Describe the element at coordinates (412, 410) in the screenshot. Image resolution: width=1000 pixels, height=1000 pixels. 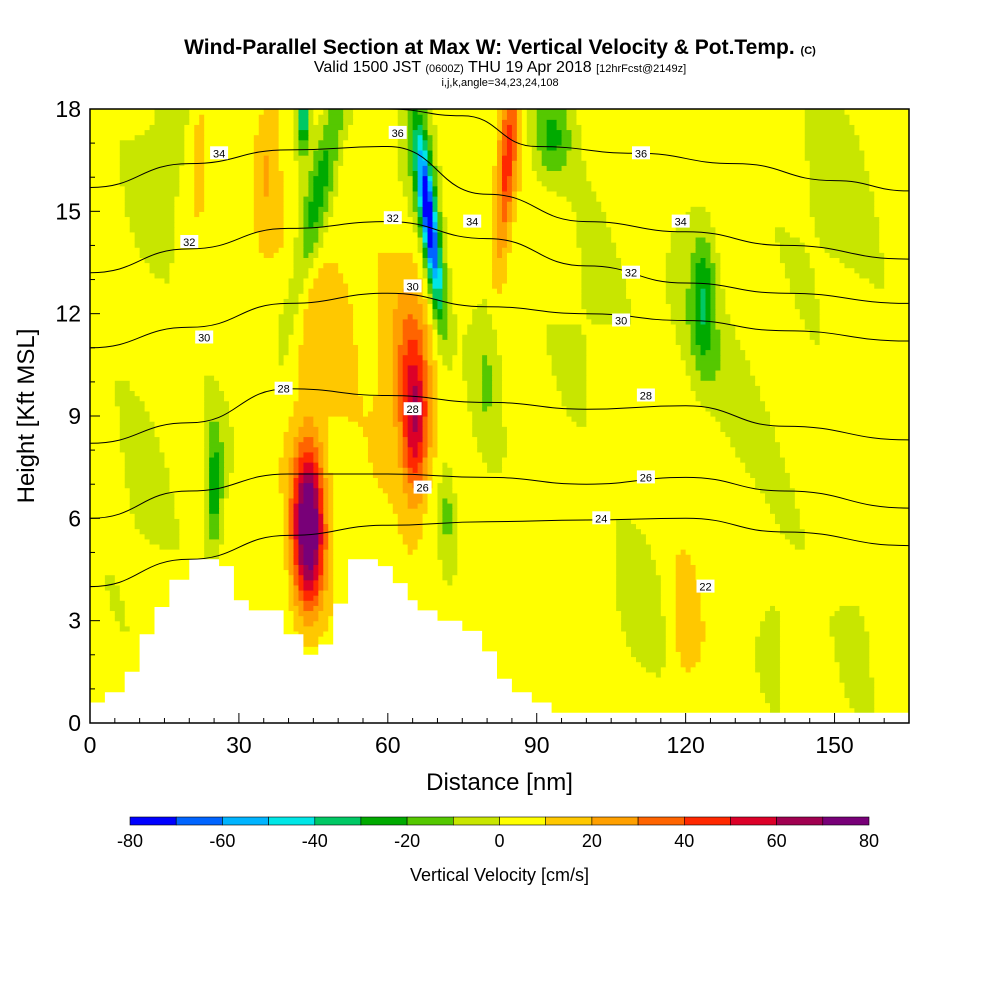
I see `svg-text: 28` at that location.